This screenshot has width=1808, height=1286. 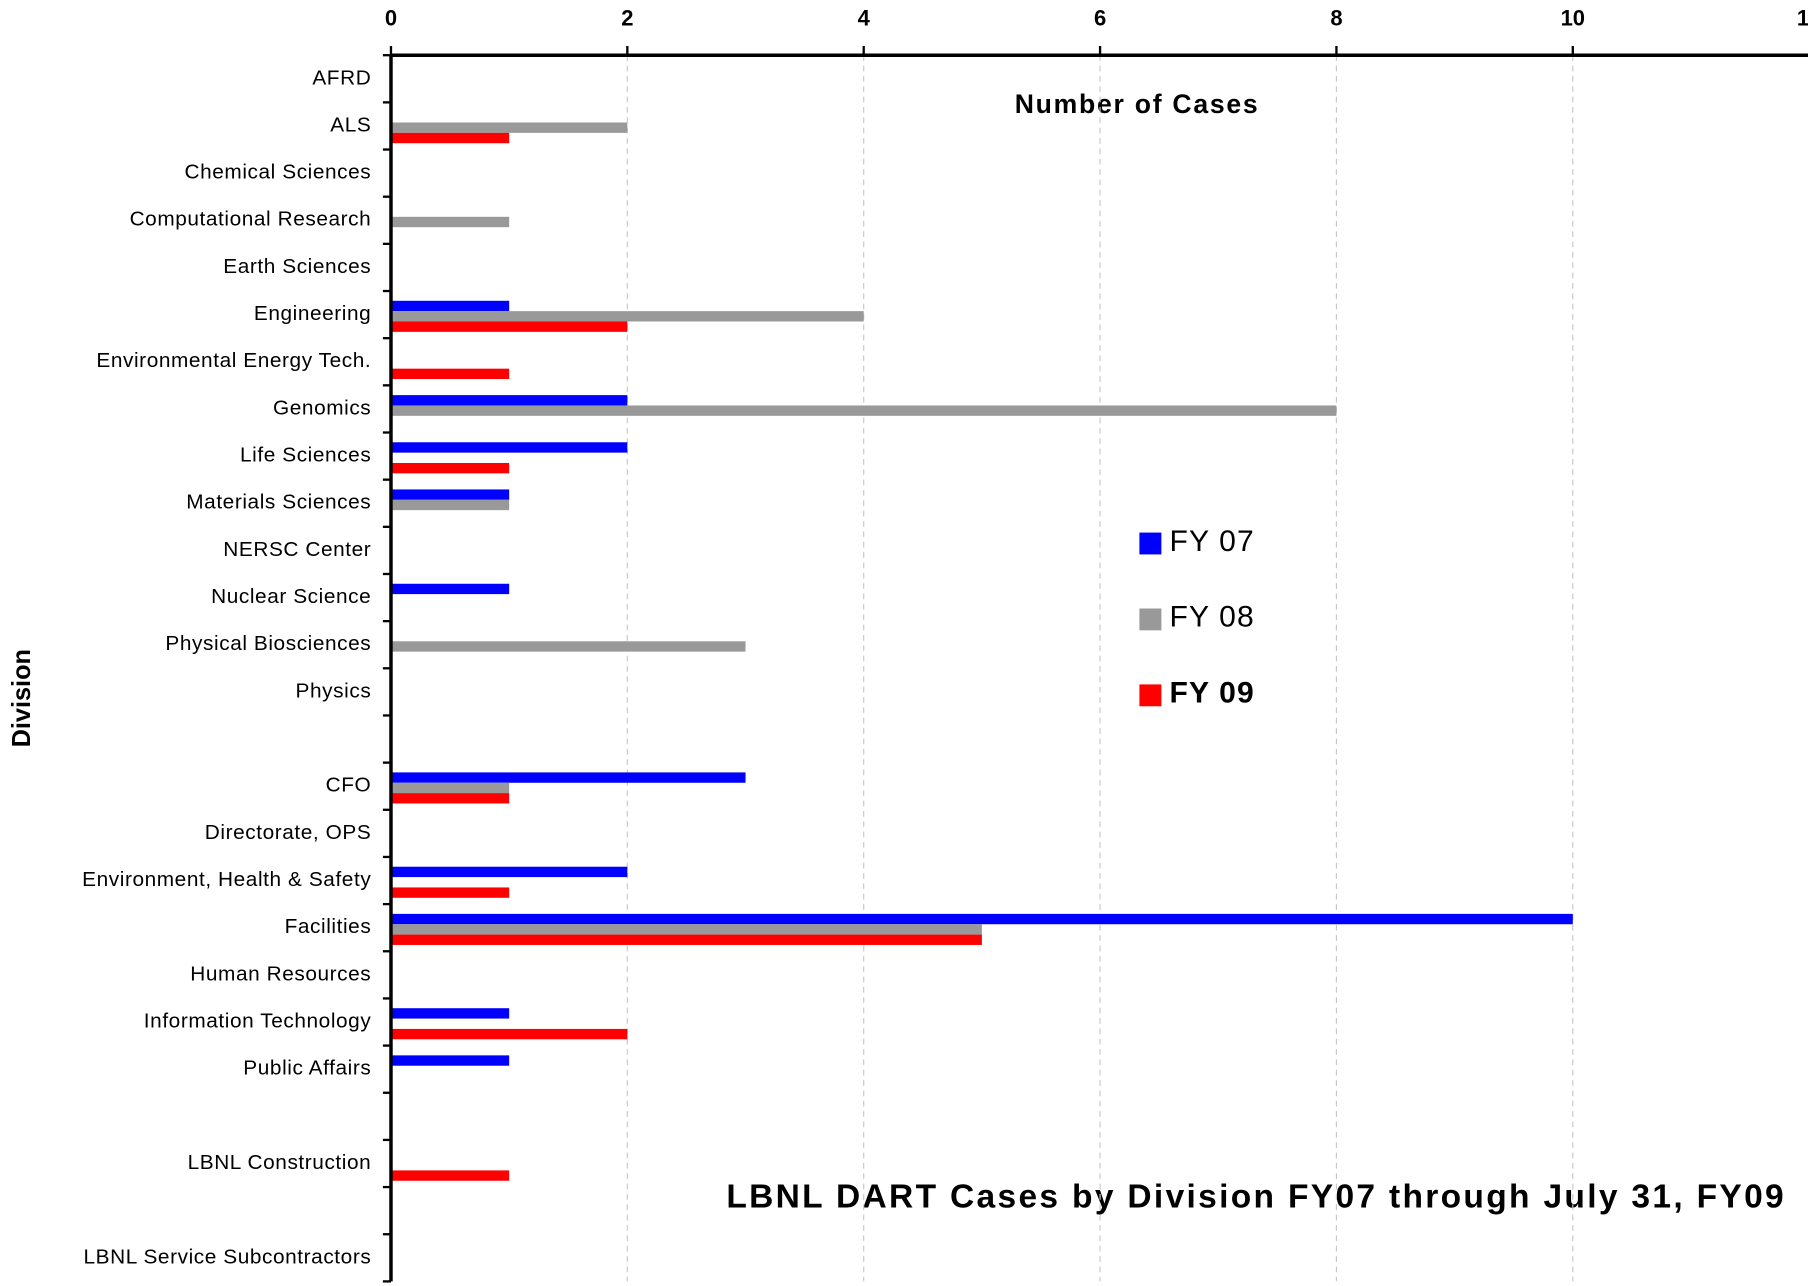 What do you see at coordinates (322, 407) in the screenshot?
I see `y-tick-label: Genomics` at bounding box center [322, 407].